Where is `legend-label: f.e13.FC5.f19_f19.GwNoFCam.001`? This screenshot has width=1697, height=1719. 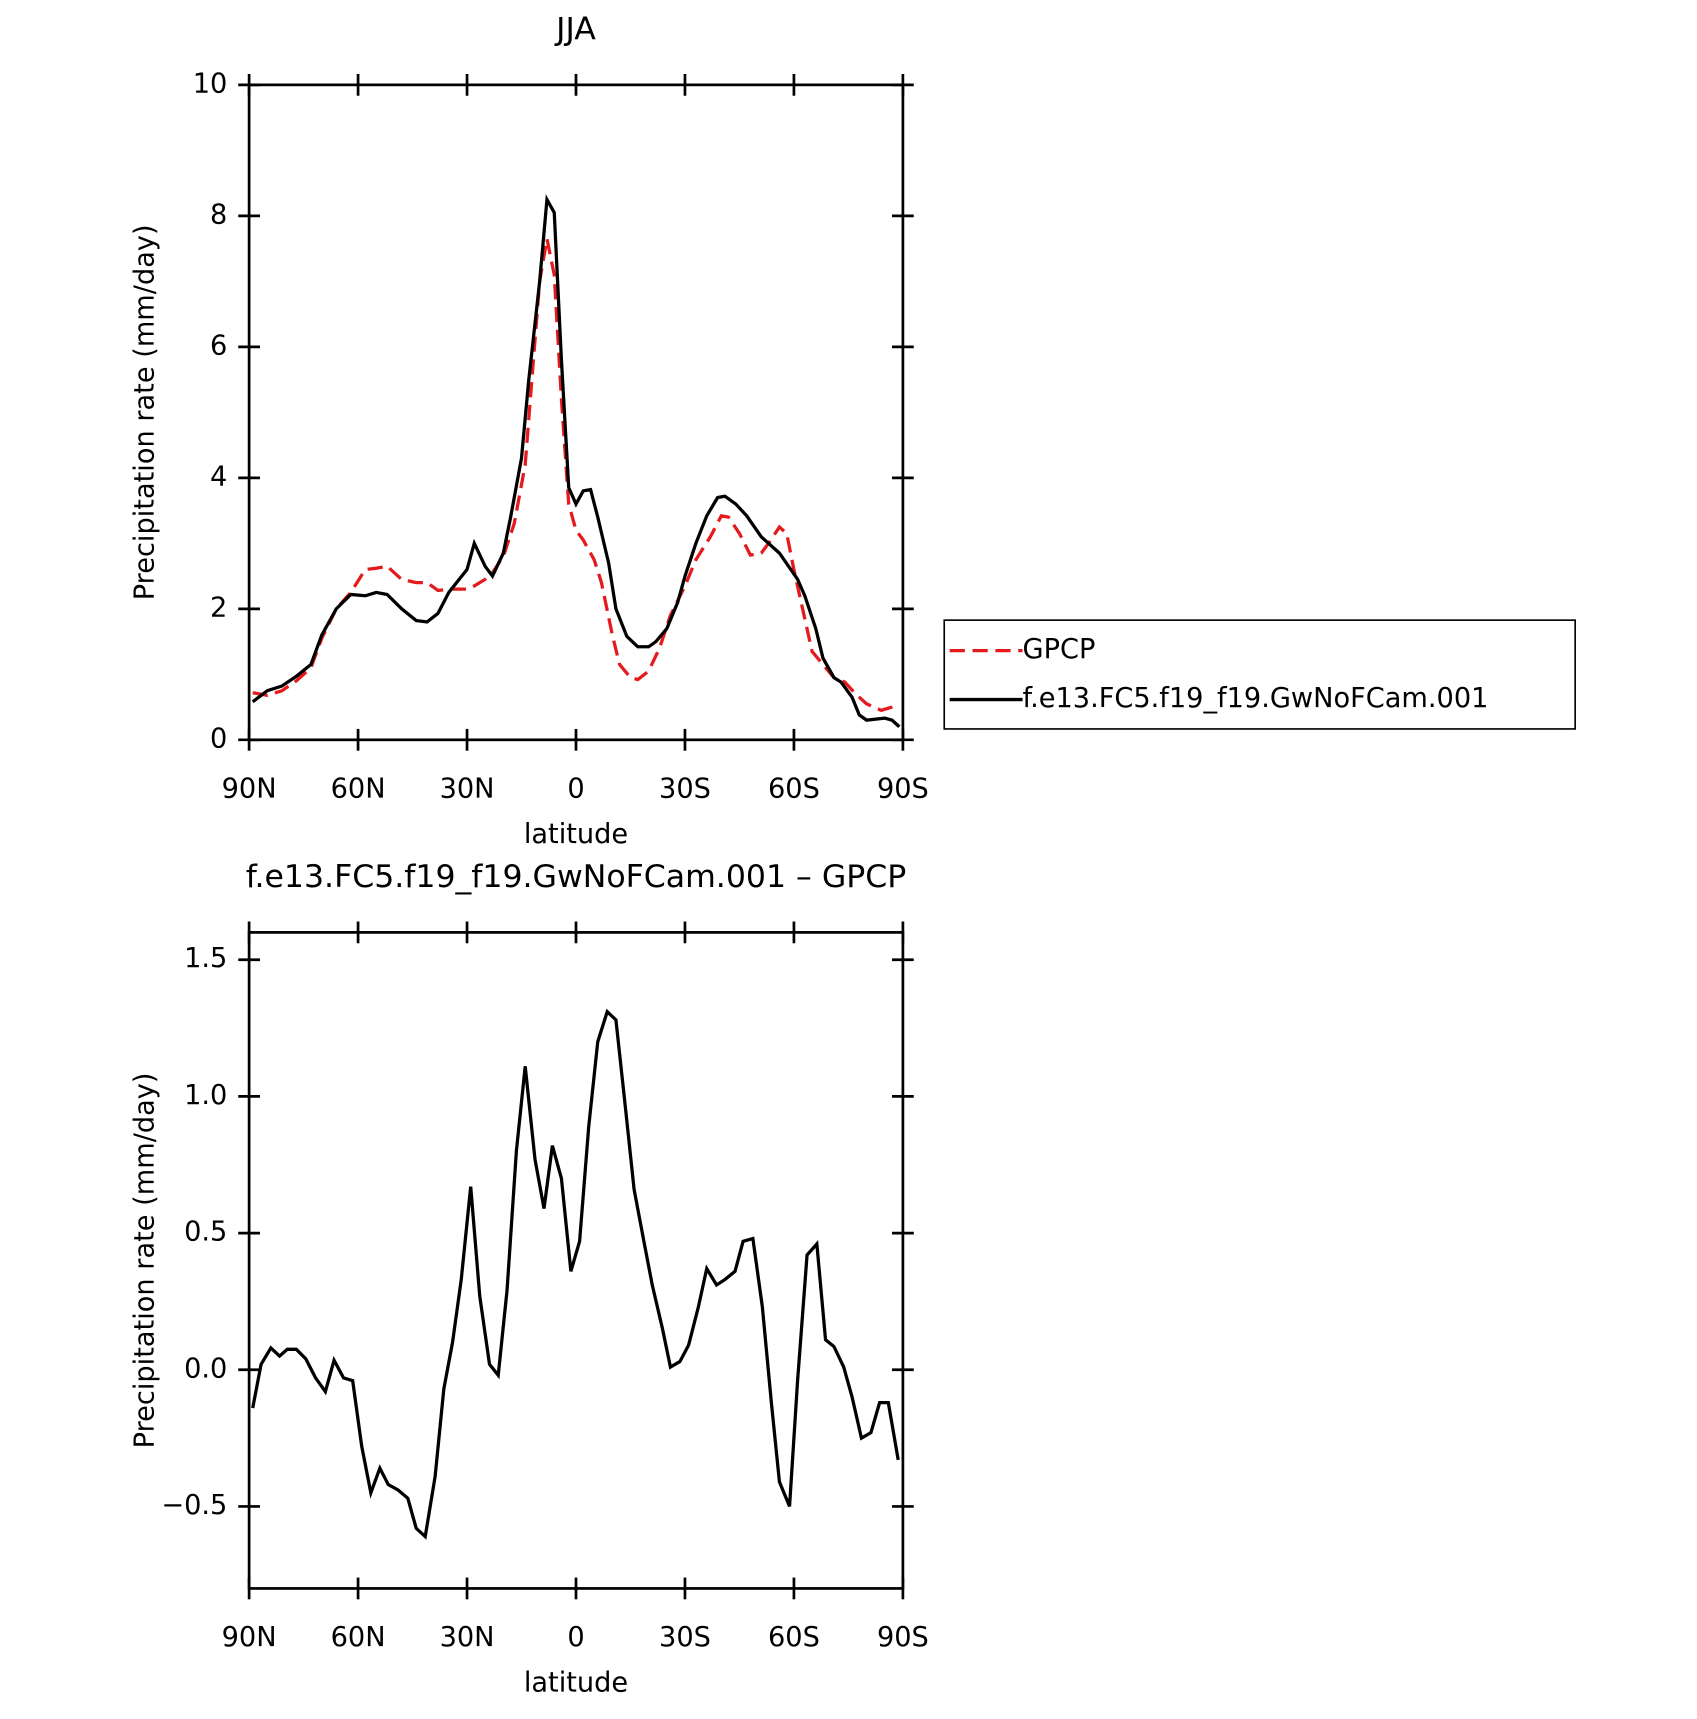
legend-label: f.e13.FC5.f19_f19.GwNoFCam.001 is located at coordinates (1256, 698).